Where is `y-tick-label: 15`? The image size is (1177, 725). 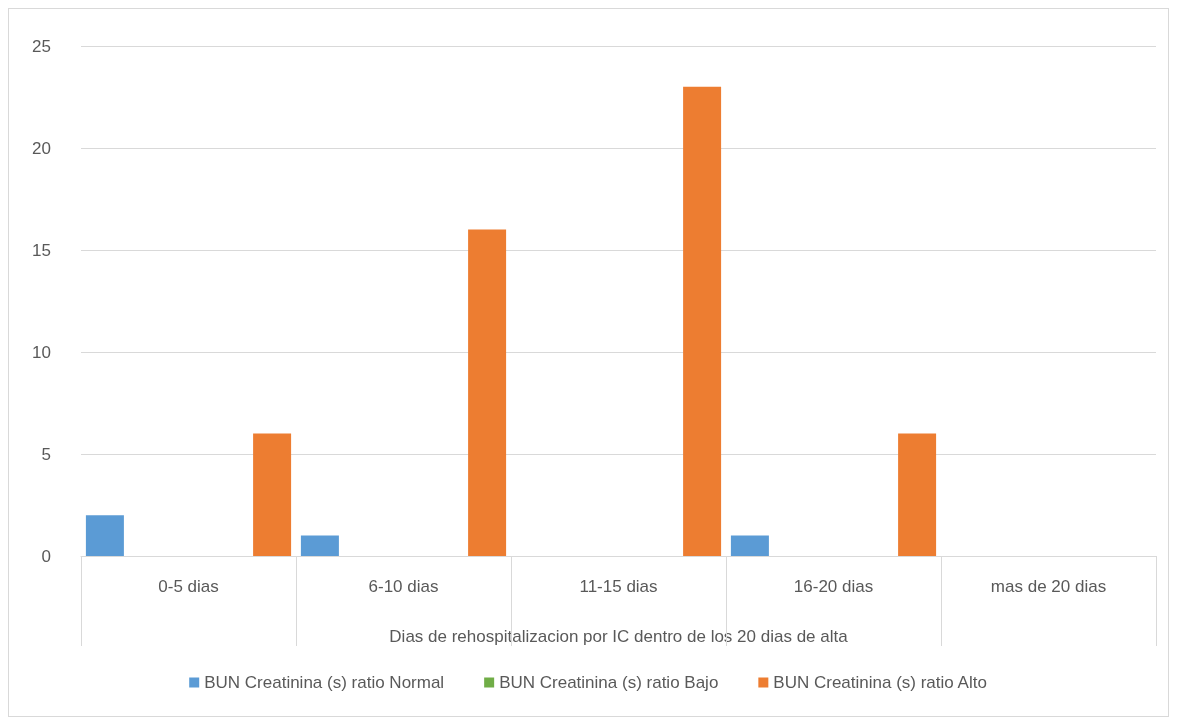
y-tick-label: 15 is located at coordinates (41, 250).